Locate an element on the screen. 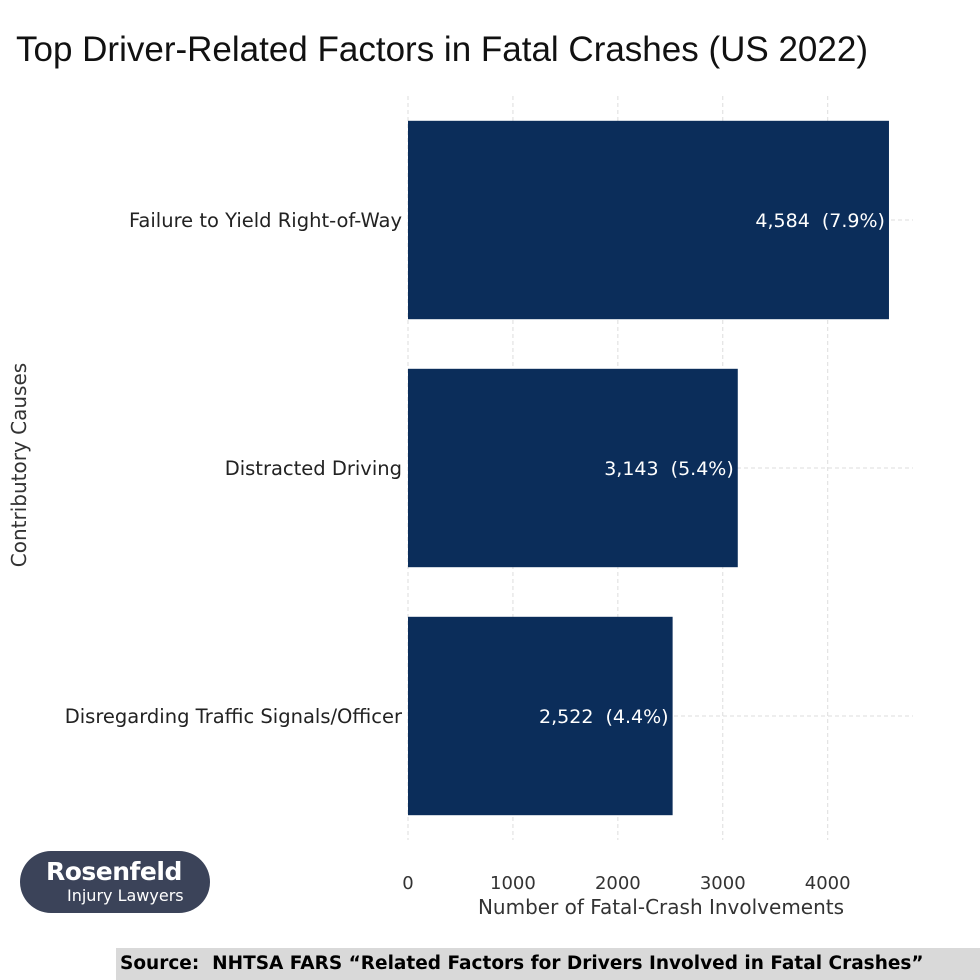 The image size is (980, 980). y-tick-label: Failure to Yield Right-of-Way is located at coordinates (265, 220).